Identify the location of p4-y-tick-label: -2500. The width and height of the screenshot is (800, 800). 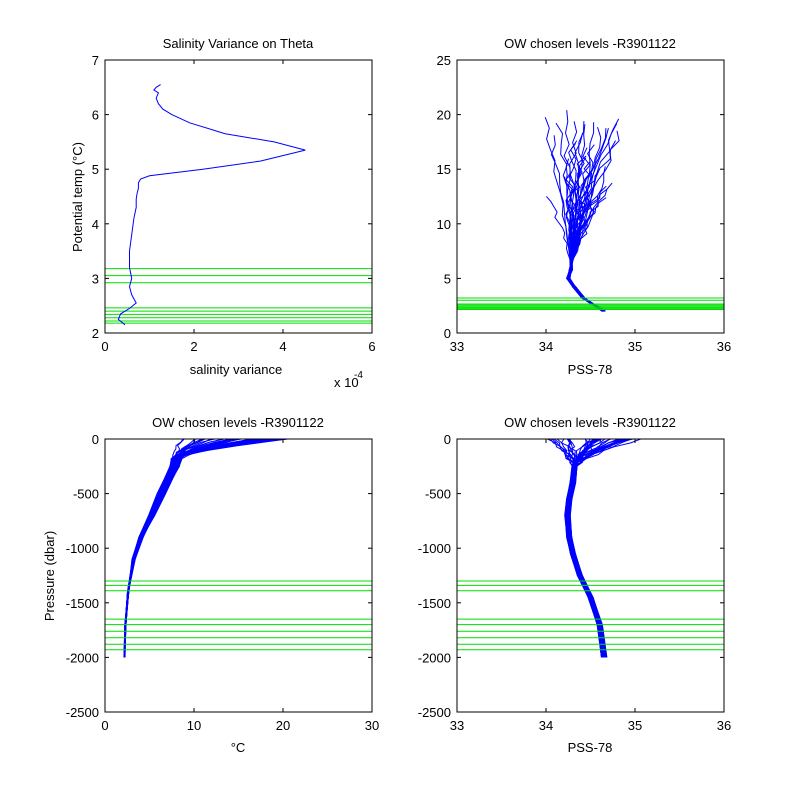
(434, 712).